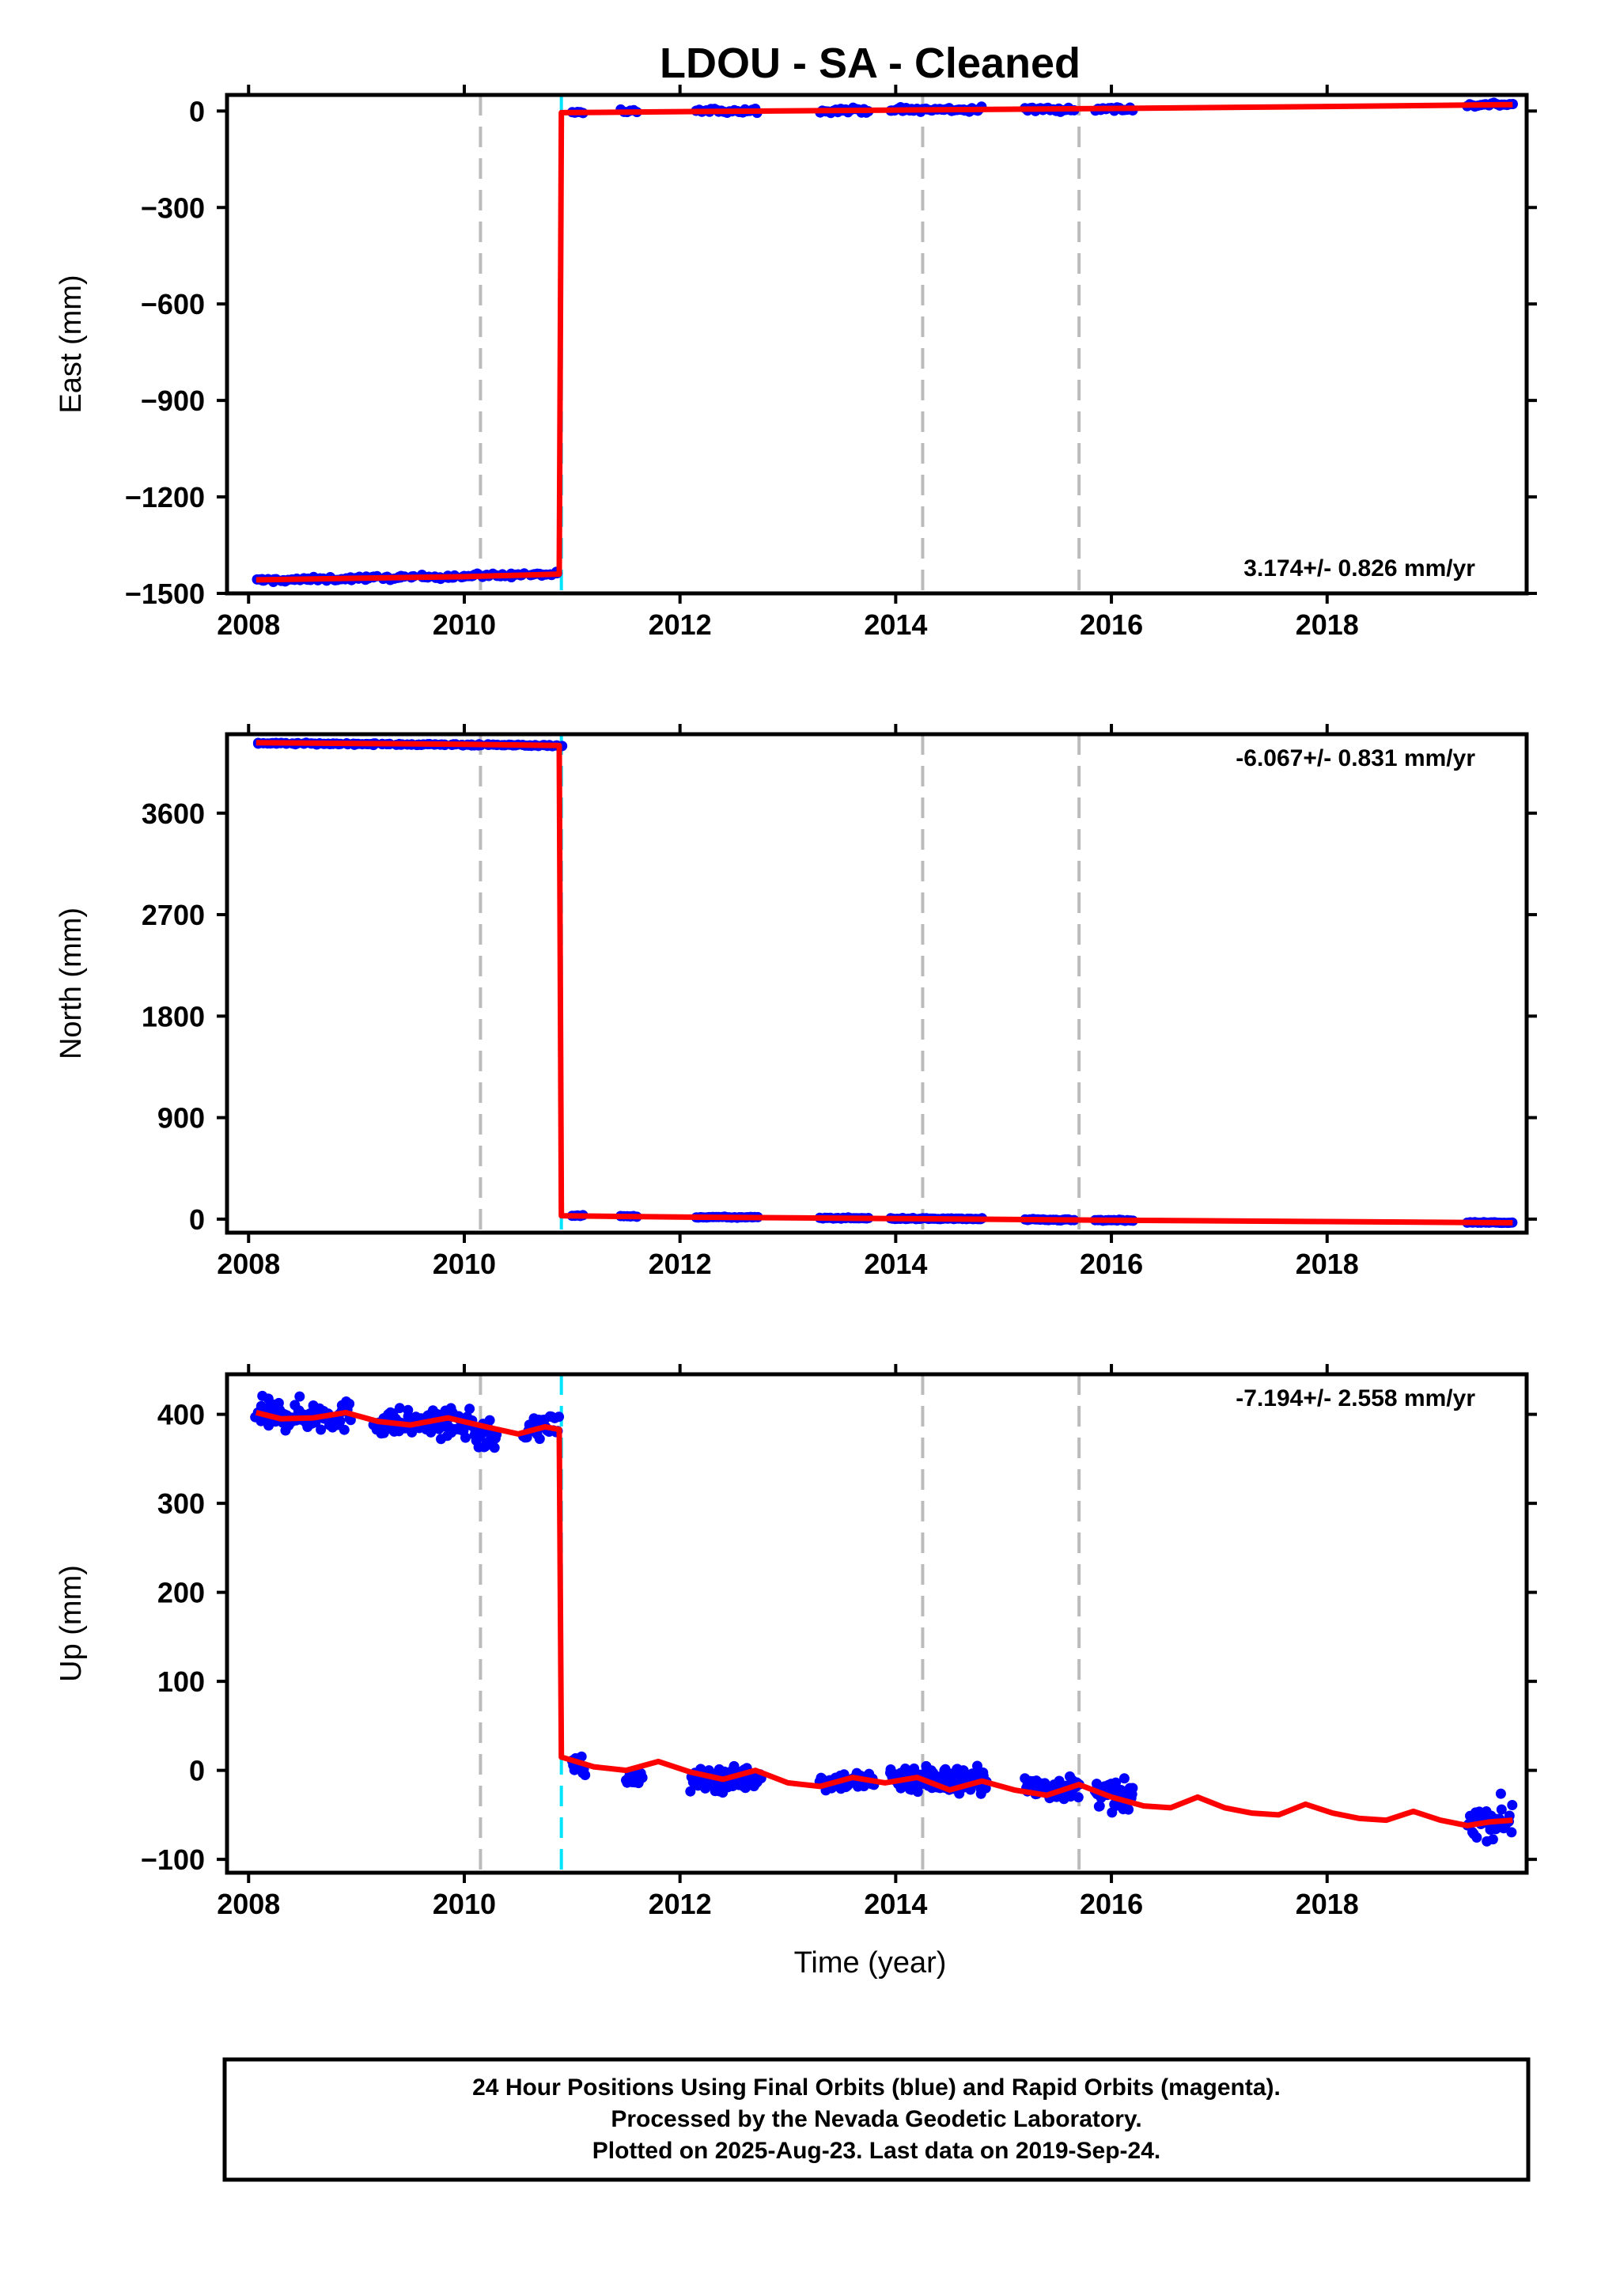  What do you see at coordinates (1355, 758) in the screenshot?
I see `velocity-estimate-label: -6.067+/- 0.831 mm/yr` at bounding box center [1355, 758].